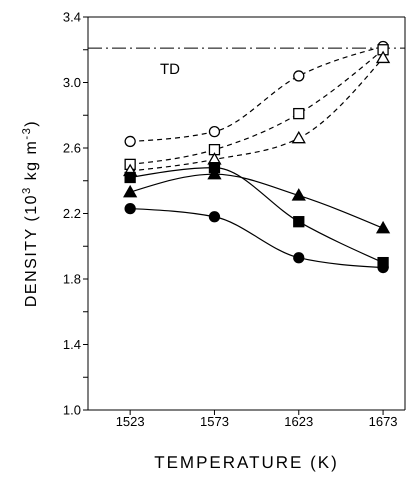 The width and height of the screenshot is (414, 488). Describe the element at coordinates (71, 279) in the screenshot. I see `y-tick-label: 1.8` at that location.